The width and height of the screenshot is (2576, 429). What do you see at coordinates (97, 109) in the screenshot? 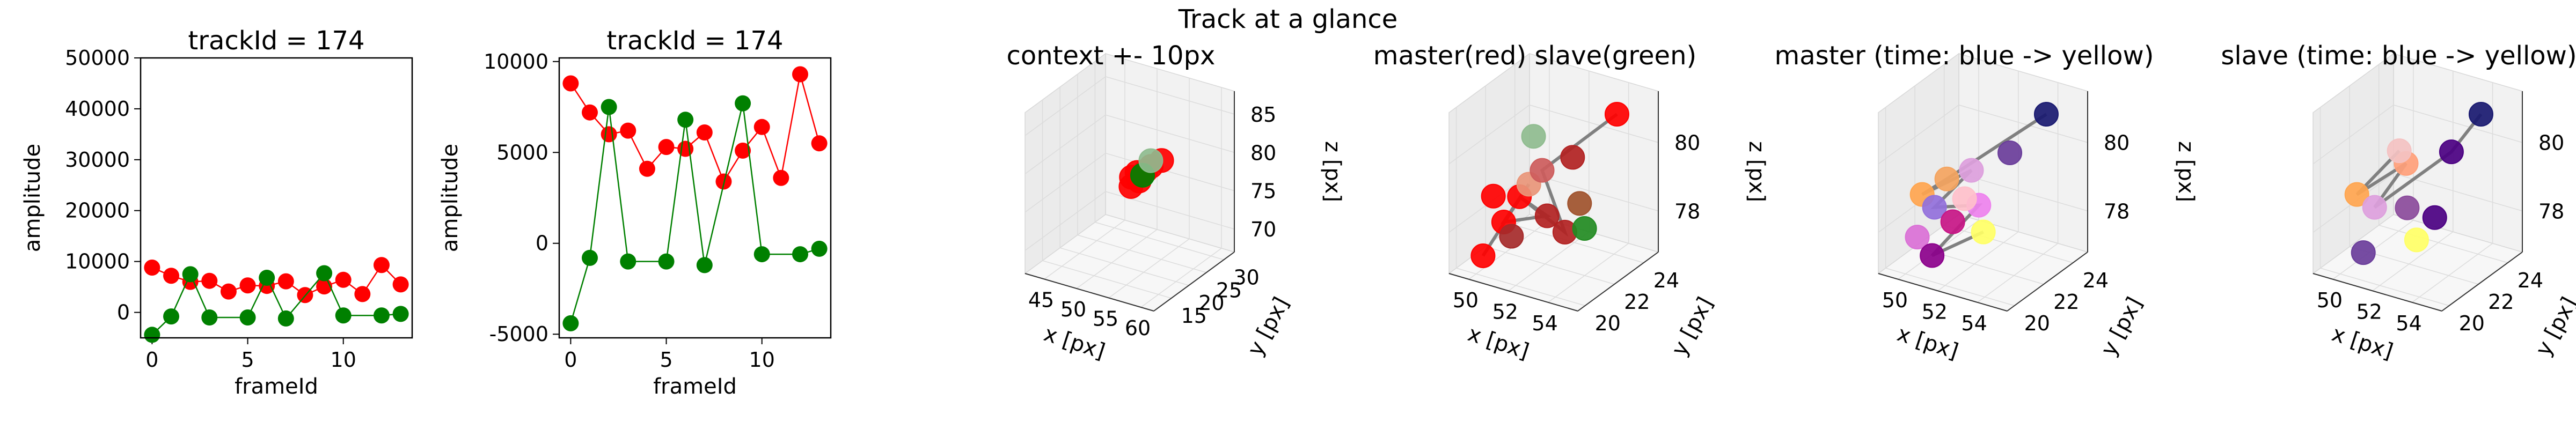
I see `y-tick-label: 40000` at bounding box center [97, 109].